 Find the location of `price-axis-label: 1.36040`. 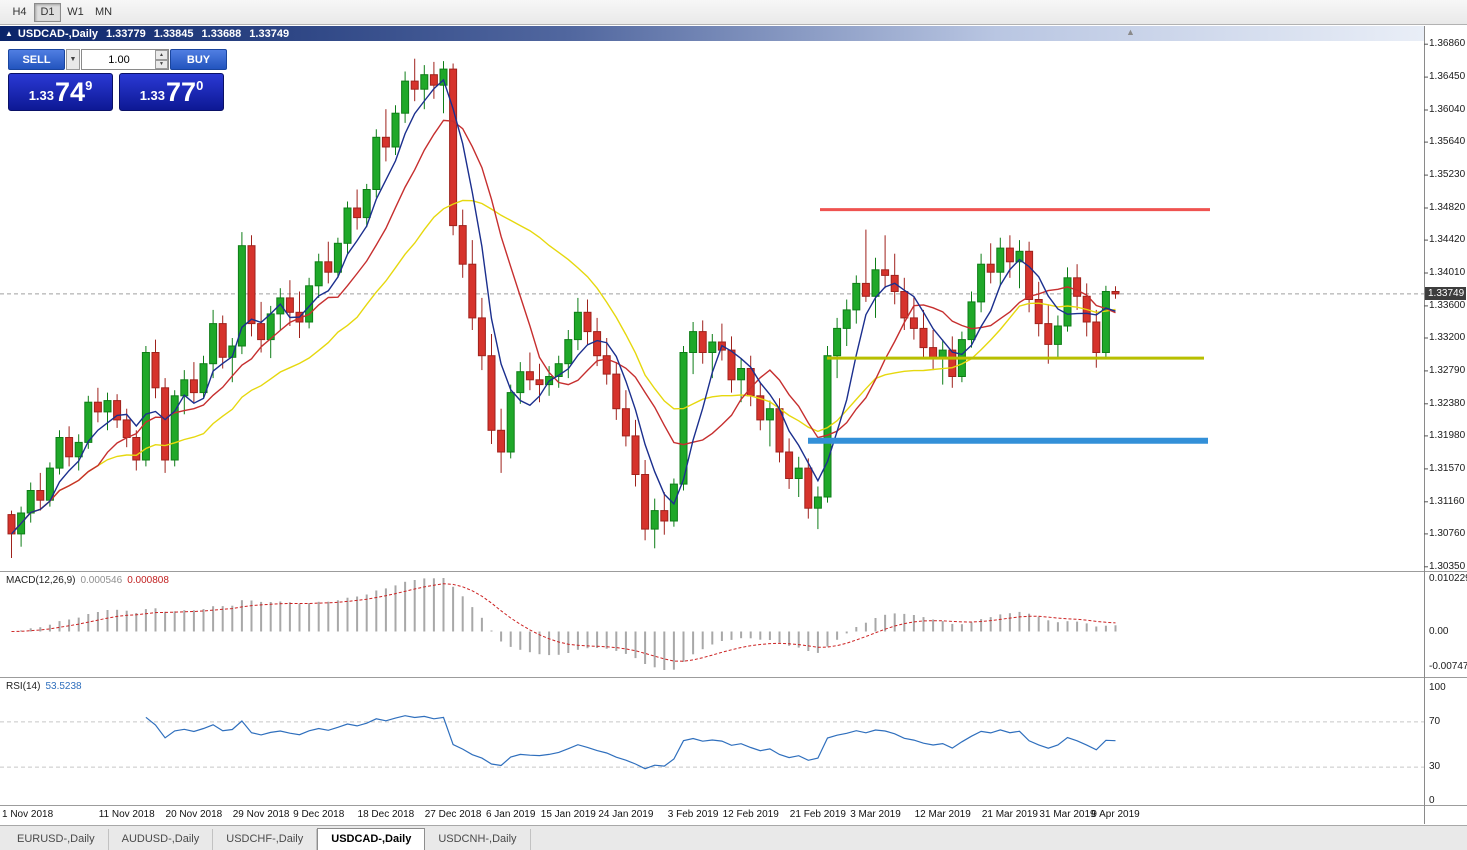

price-axis-label: 1.36040 is located at coordinates (1447, 109).